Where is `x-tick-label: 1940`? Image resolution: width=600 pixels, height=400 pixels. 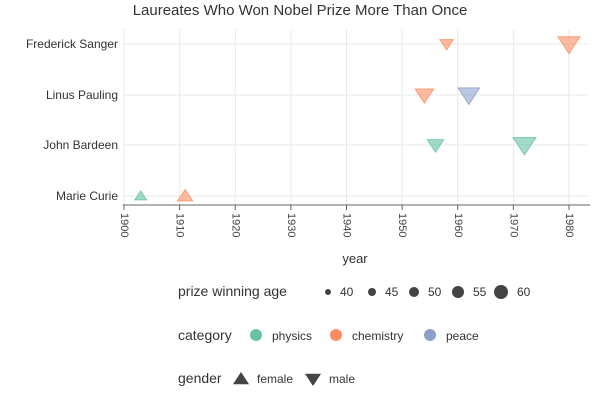 x-tick-label: 1940 is located at coordinates (347, 225).